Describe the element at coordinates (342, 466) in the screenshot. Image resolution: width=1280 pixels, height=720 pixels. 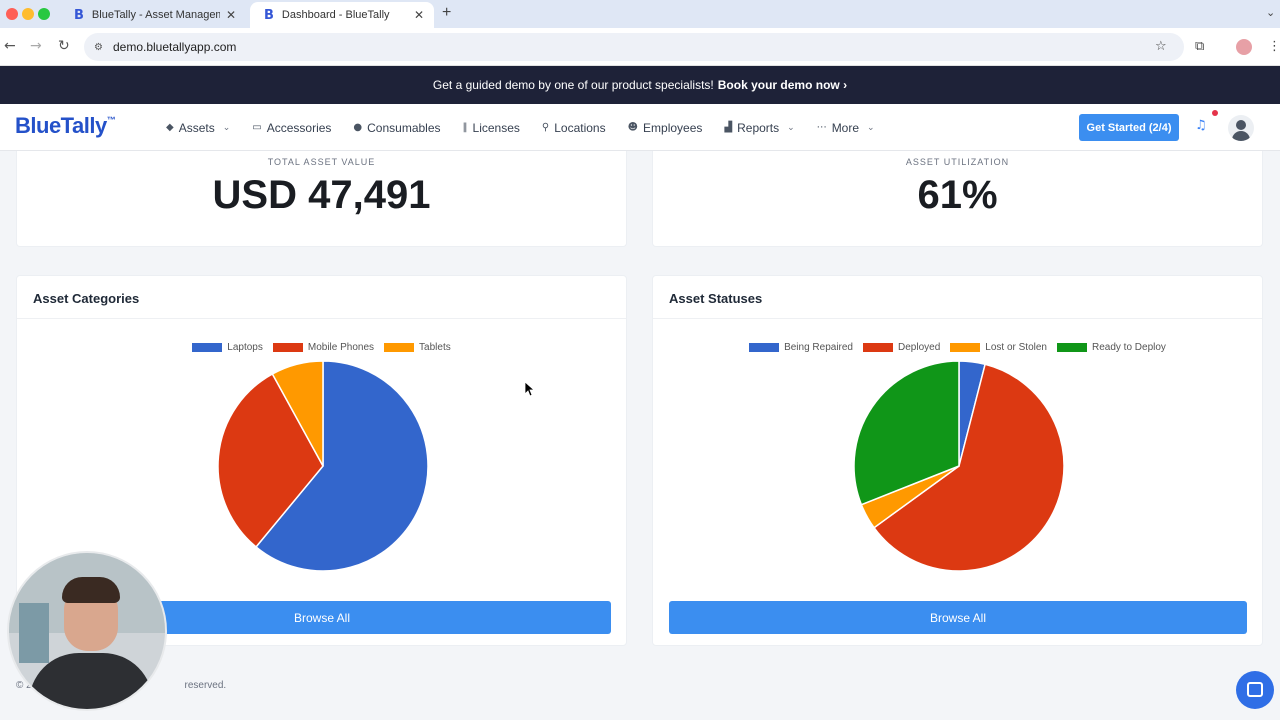
I see `pie-slice-laptops` at that location.